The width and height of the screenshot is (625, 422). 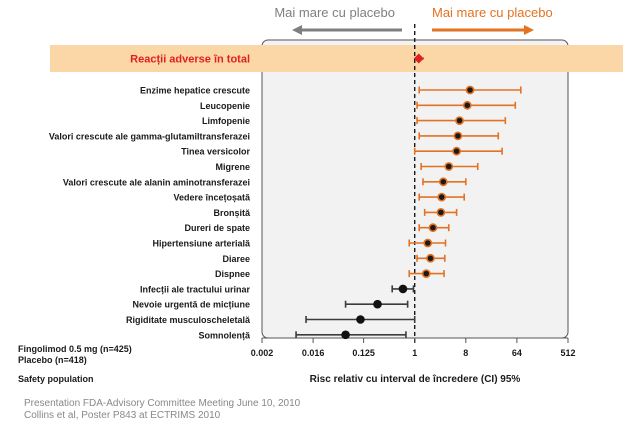 What do you see at coordinates (201, 244) in the screenshot?
I see `row-label: Hipertensiune arterială` at bounding box center [201, 244].